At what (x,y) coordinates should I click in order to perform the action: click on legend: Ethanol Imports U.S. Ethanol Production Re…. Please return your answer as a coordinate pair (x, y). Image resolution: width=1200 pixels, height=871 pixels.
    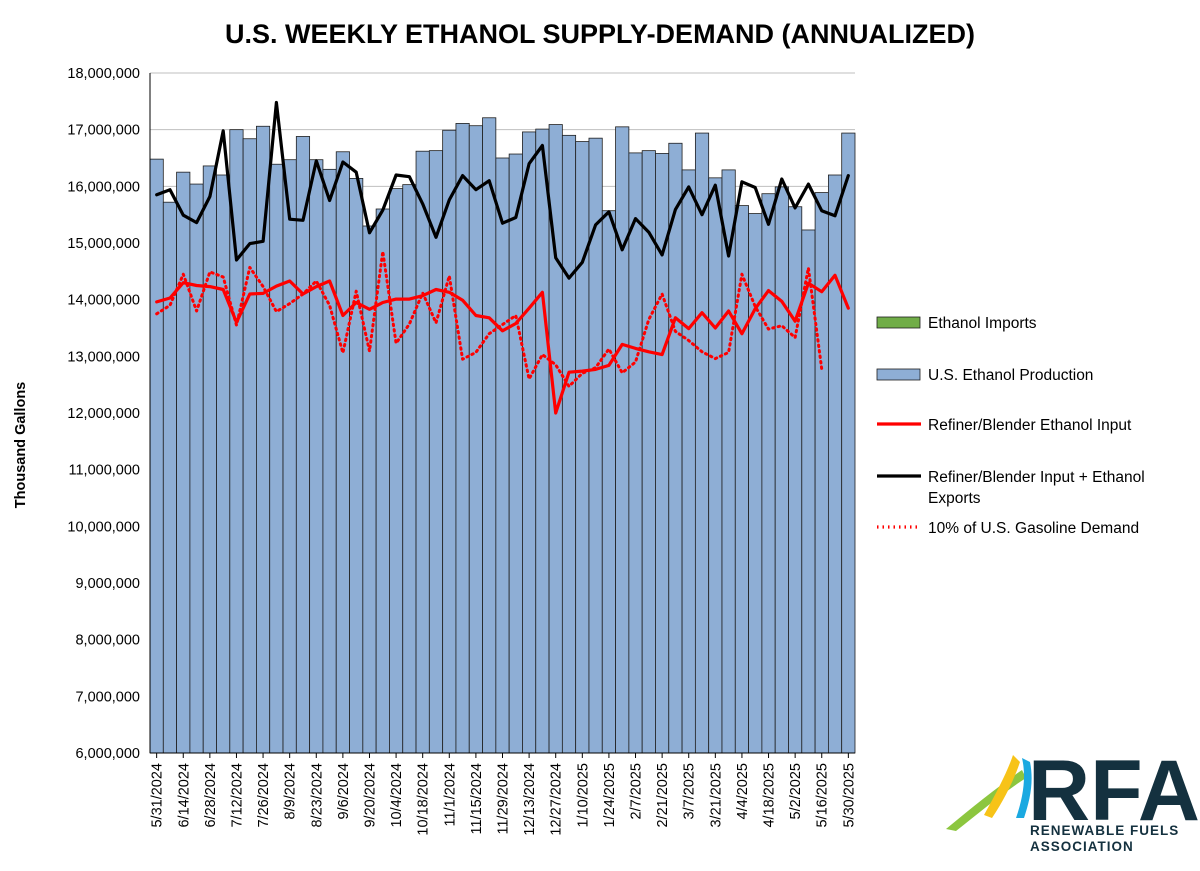
    Looking at the image, I should click on (1010, 426).